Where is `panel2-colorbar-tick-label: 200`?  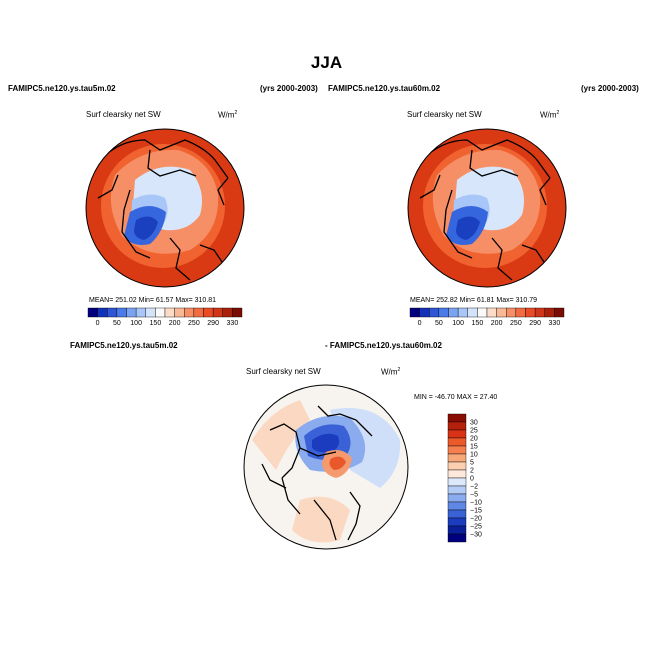 panel2-colorbar-tick-label: 200 is located at coordinates (497, 323).